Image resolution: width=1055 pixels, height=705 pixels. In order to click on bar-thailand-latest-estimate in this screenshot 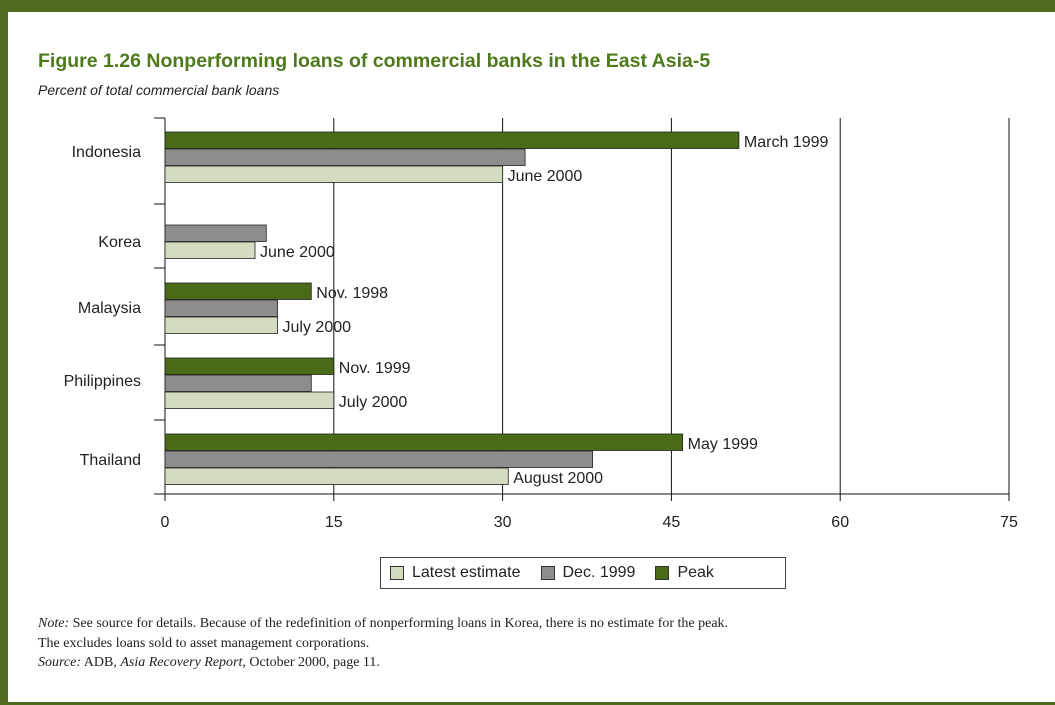, I will do `click(336, 476)`.